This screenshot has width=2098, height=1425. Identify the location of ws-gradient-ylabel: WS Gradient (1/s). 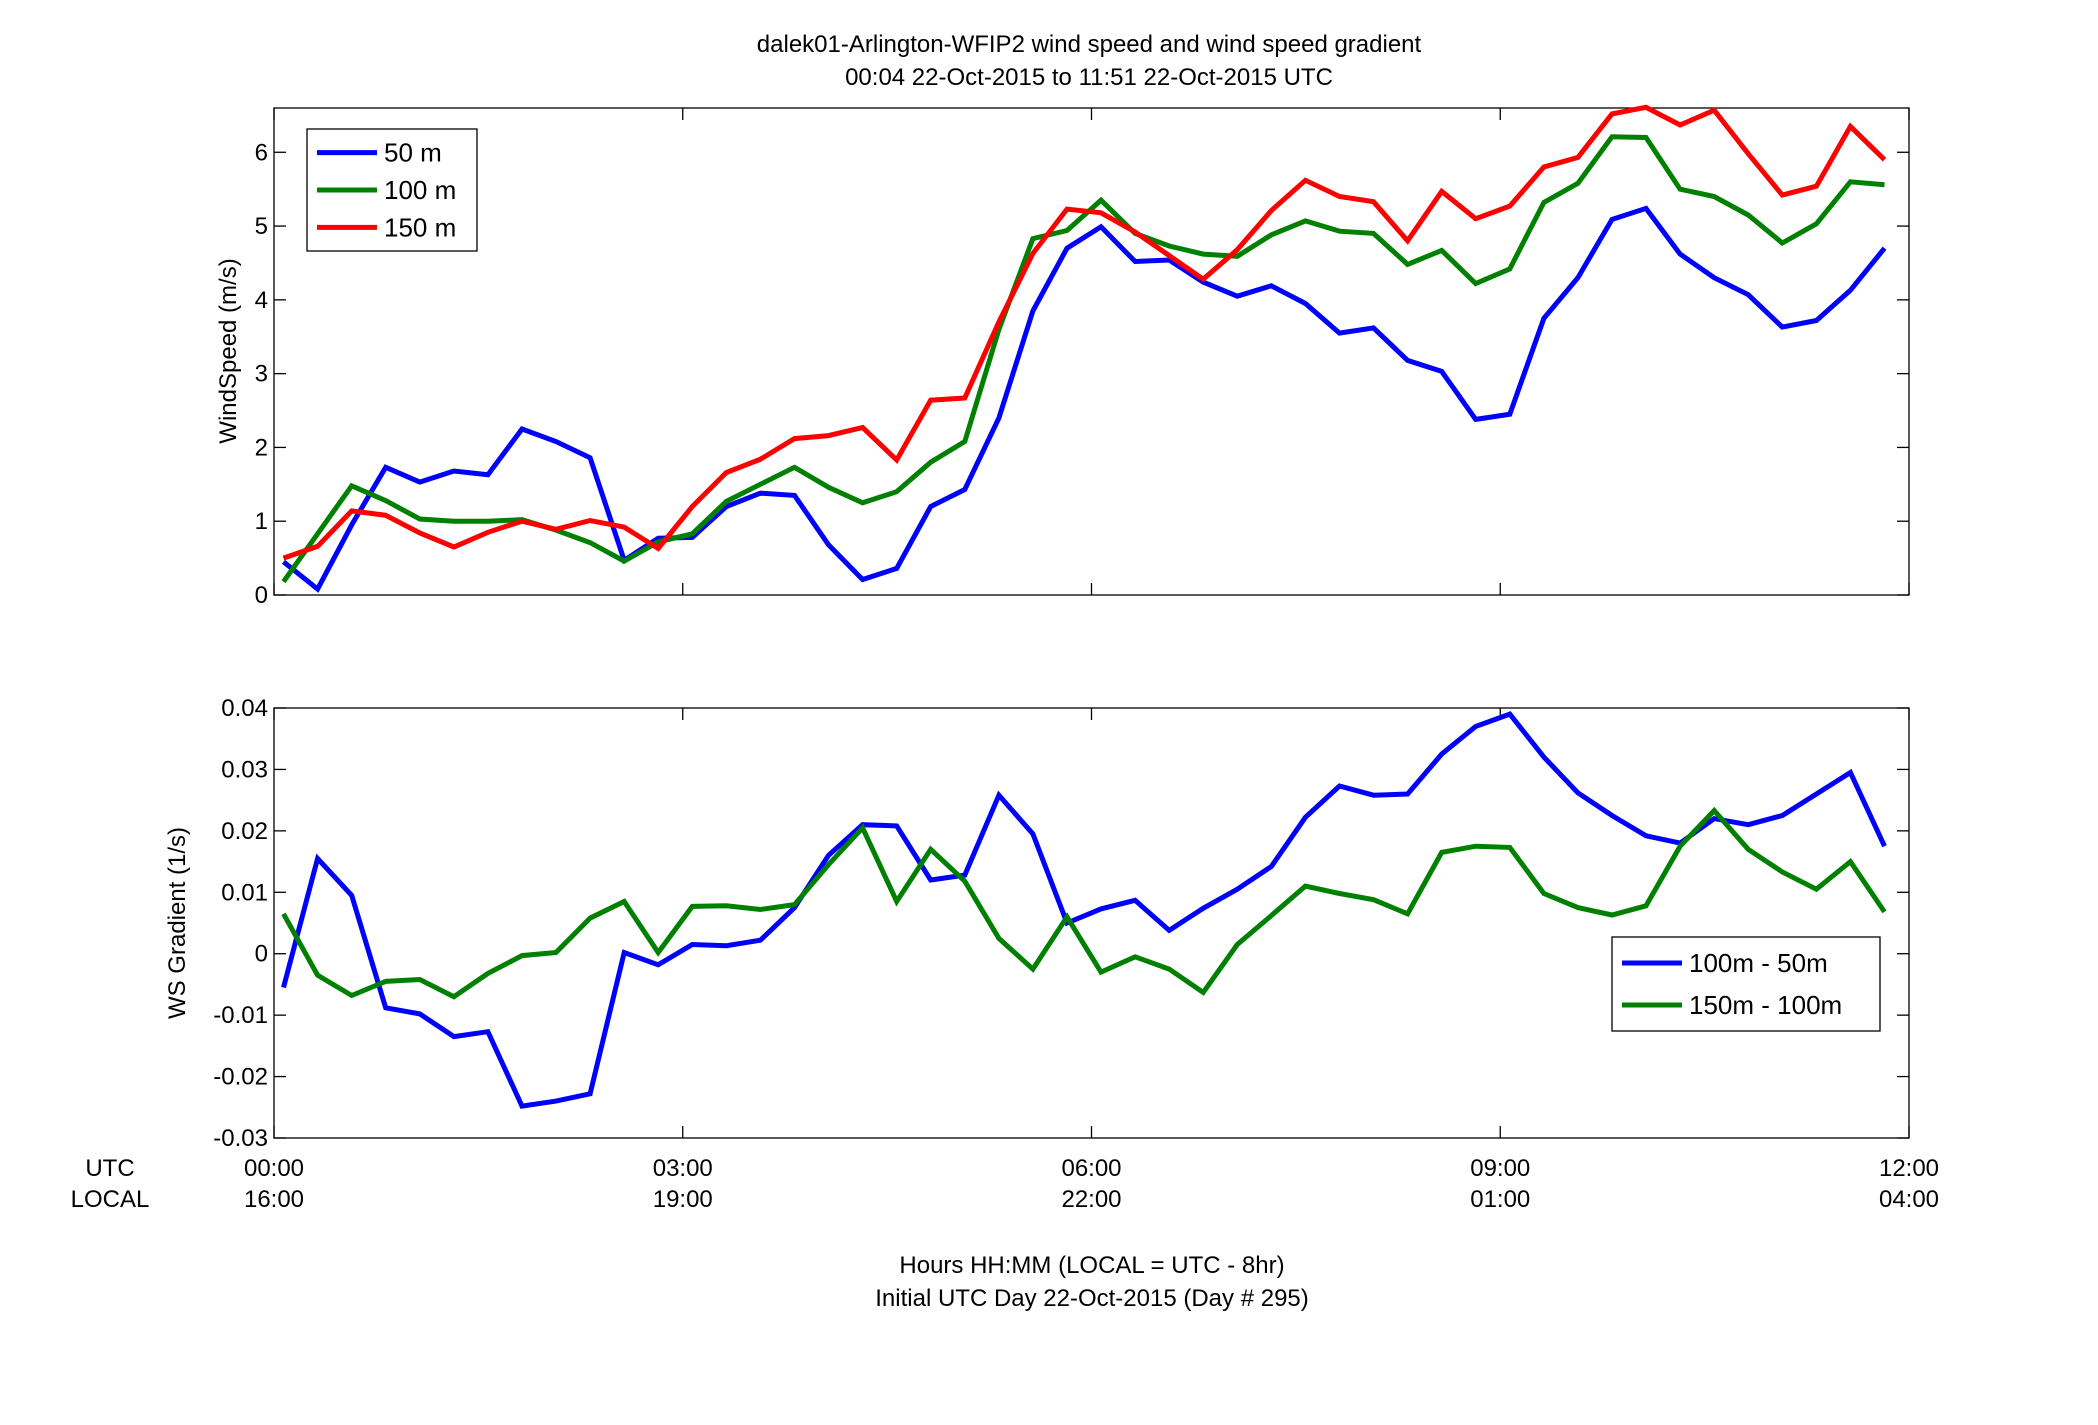
(177, 923).